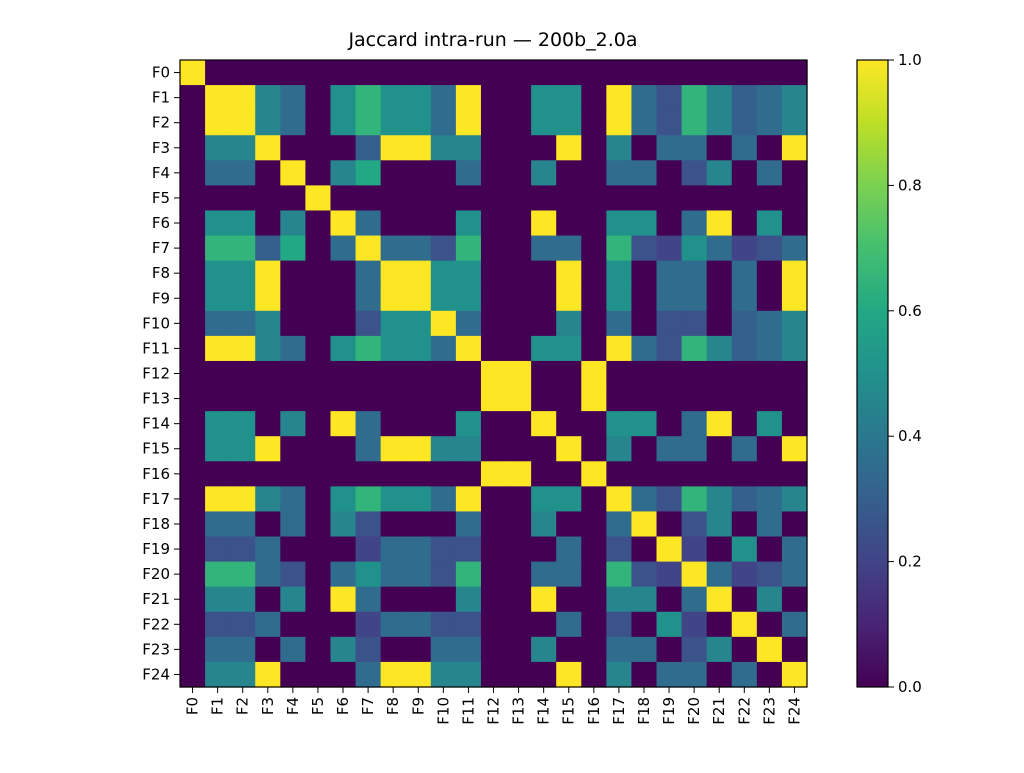  Describe the element at coordinates (694, 711) in the screenshot. I see `x-tick-label: F20` at that location.